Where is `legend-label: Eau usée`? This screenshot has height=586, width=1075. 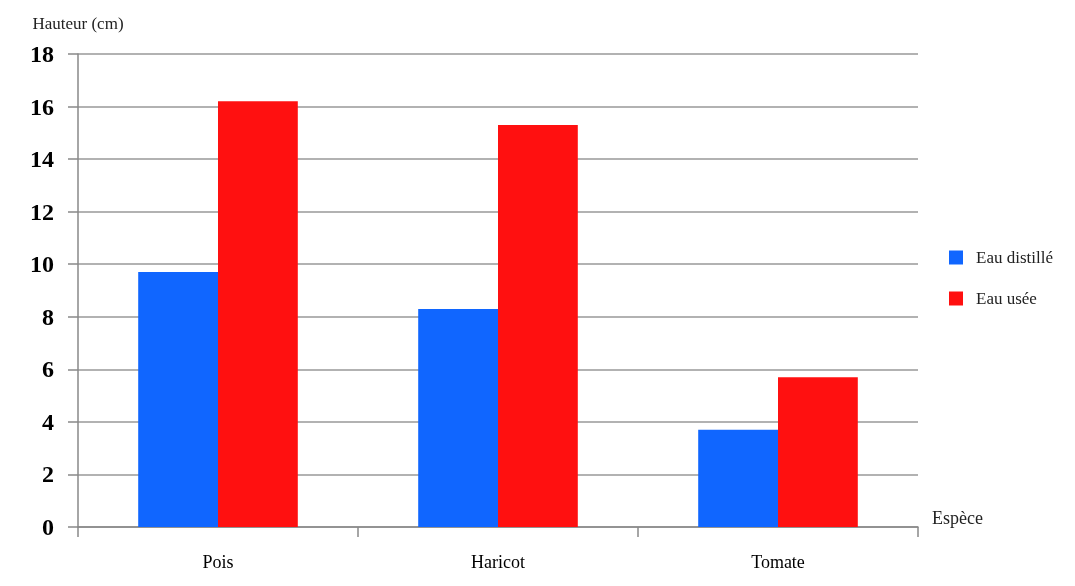 legend-label: Eau usée is located at coordinates (1006, 298).